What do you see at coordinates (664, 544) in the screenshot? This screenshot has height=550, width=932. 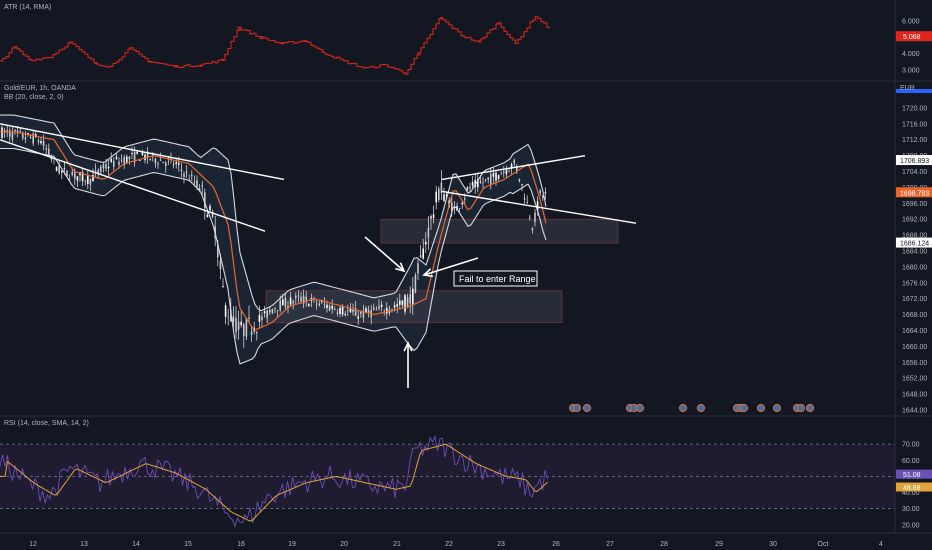 I see `time-tick-label: 28` at bounding box center [664, 544].